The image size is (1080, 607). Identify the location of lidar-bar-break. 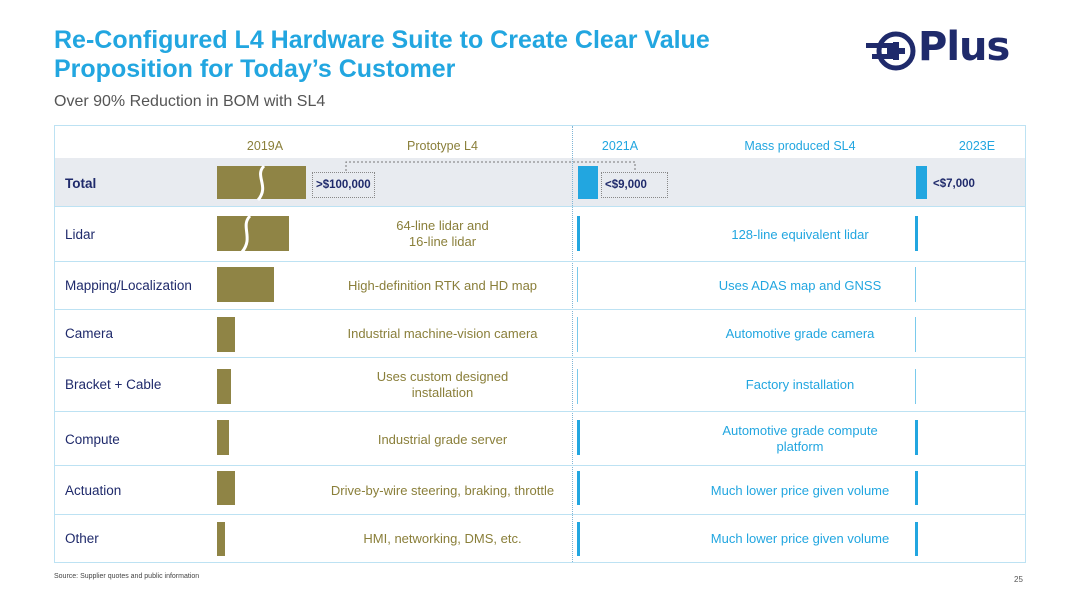
(246, 233).